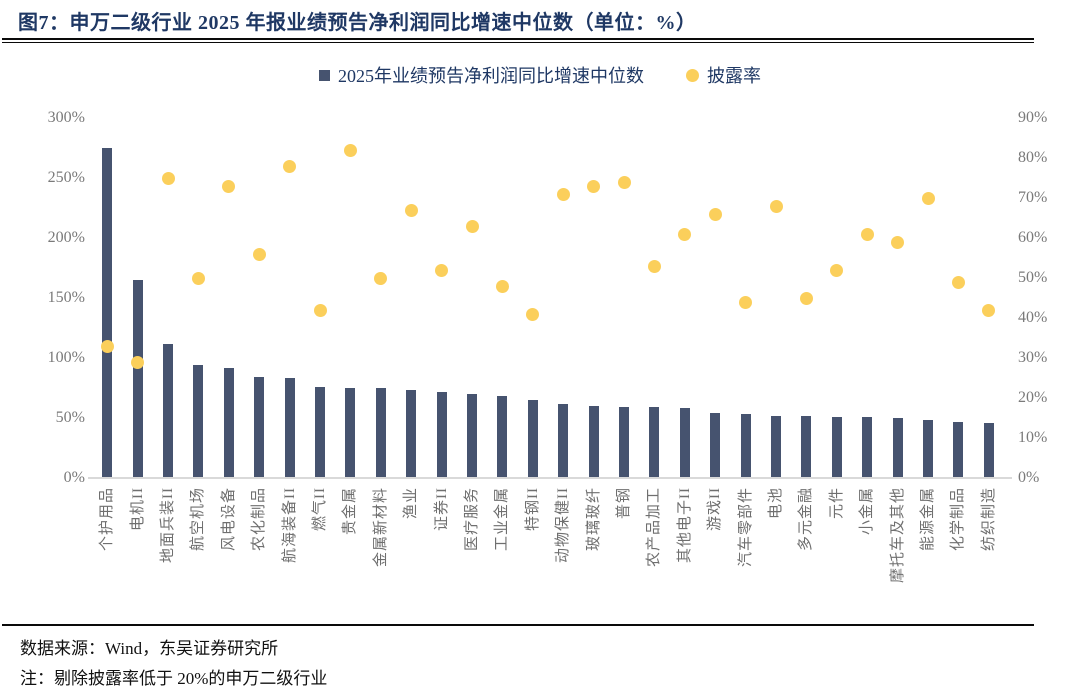 This screenshot has width=1080, height=696. What do you see at coordinates (70, 417) in the screenshot?
I see `left-axis-tick: 50%` at bounding box center [70, 417].